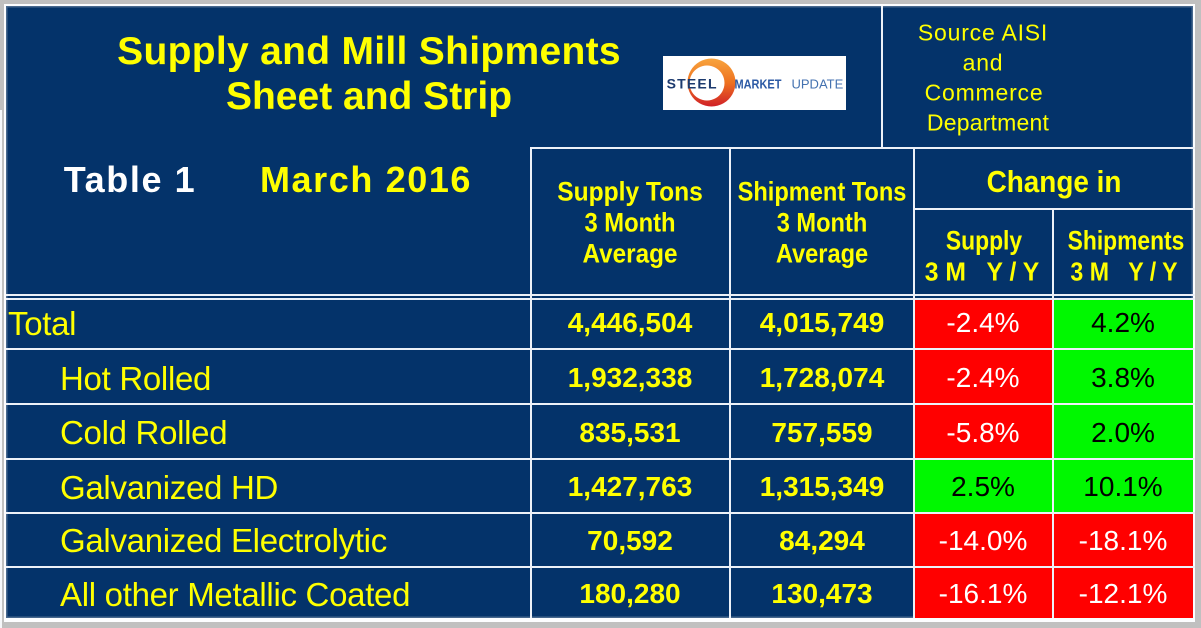 The width and height of the screenshot is (1201, 628). What do you see at coordinates (692, 84) in the screenshot?
I see `svg-text: STEEL` at bounding box center [692, 84].